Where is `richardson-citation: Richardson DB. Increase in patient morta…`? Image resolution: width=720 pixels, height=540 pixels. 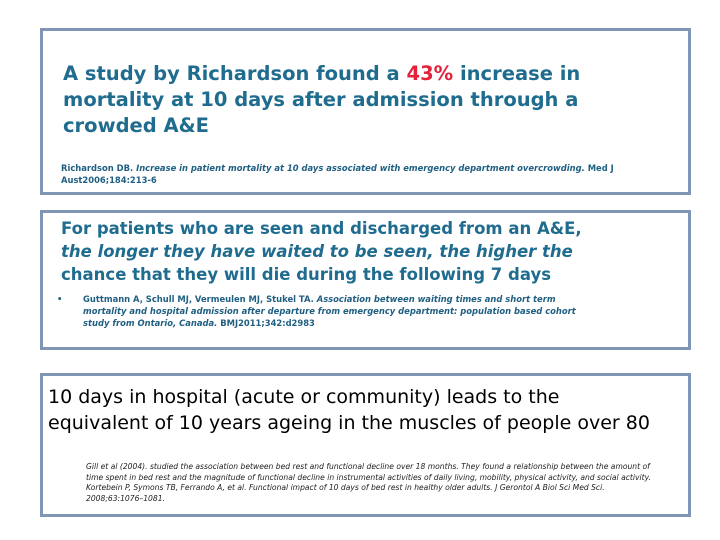 richardson-citation: Richardson DB. Increase in patient morta… is located at coordinates (337, 174).